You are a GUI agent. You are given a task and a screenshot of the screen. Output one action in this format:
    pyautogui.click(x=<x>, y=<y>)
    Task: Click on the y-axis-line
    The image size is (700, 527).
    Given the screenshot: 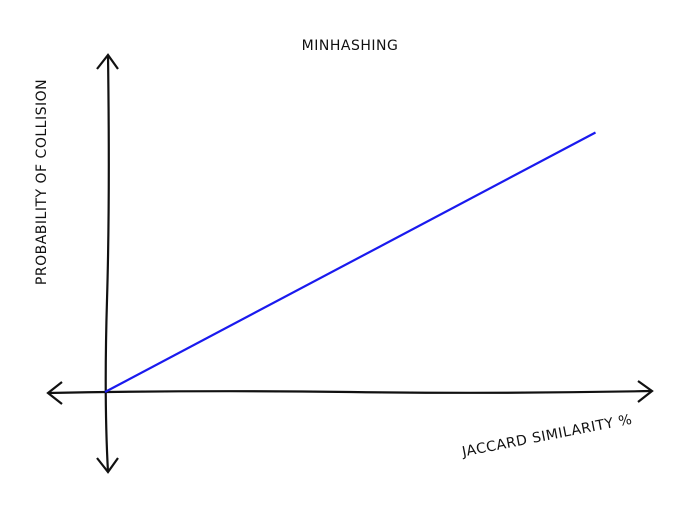 What is the action you would take?
    pyautogui.click(x=107, y=263)
    